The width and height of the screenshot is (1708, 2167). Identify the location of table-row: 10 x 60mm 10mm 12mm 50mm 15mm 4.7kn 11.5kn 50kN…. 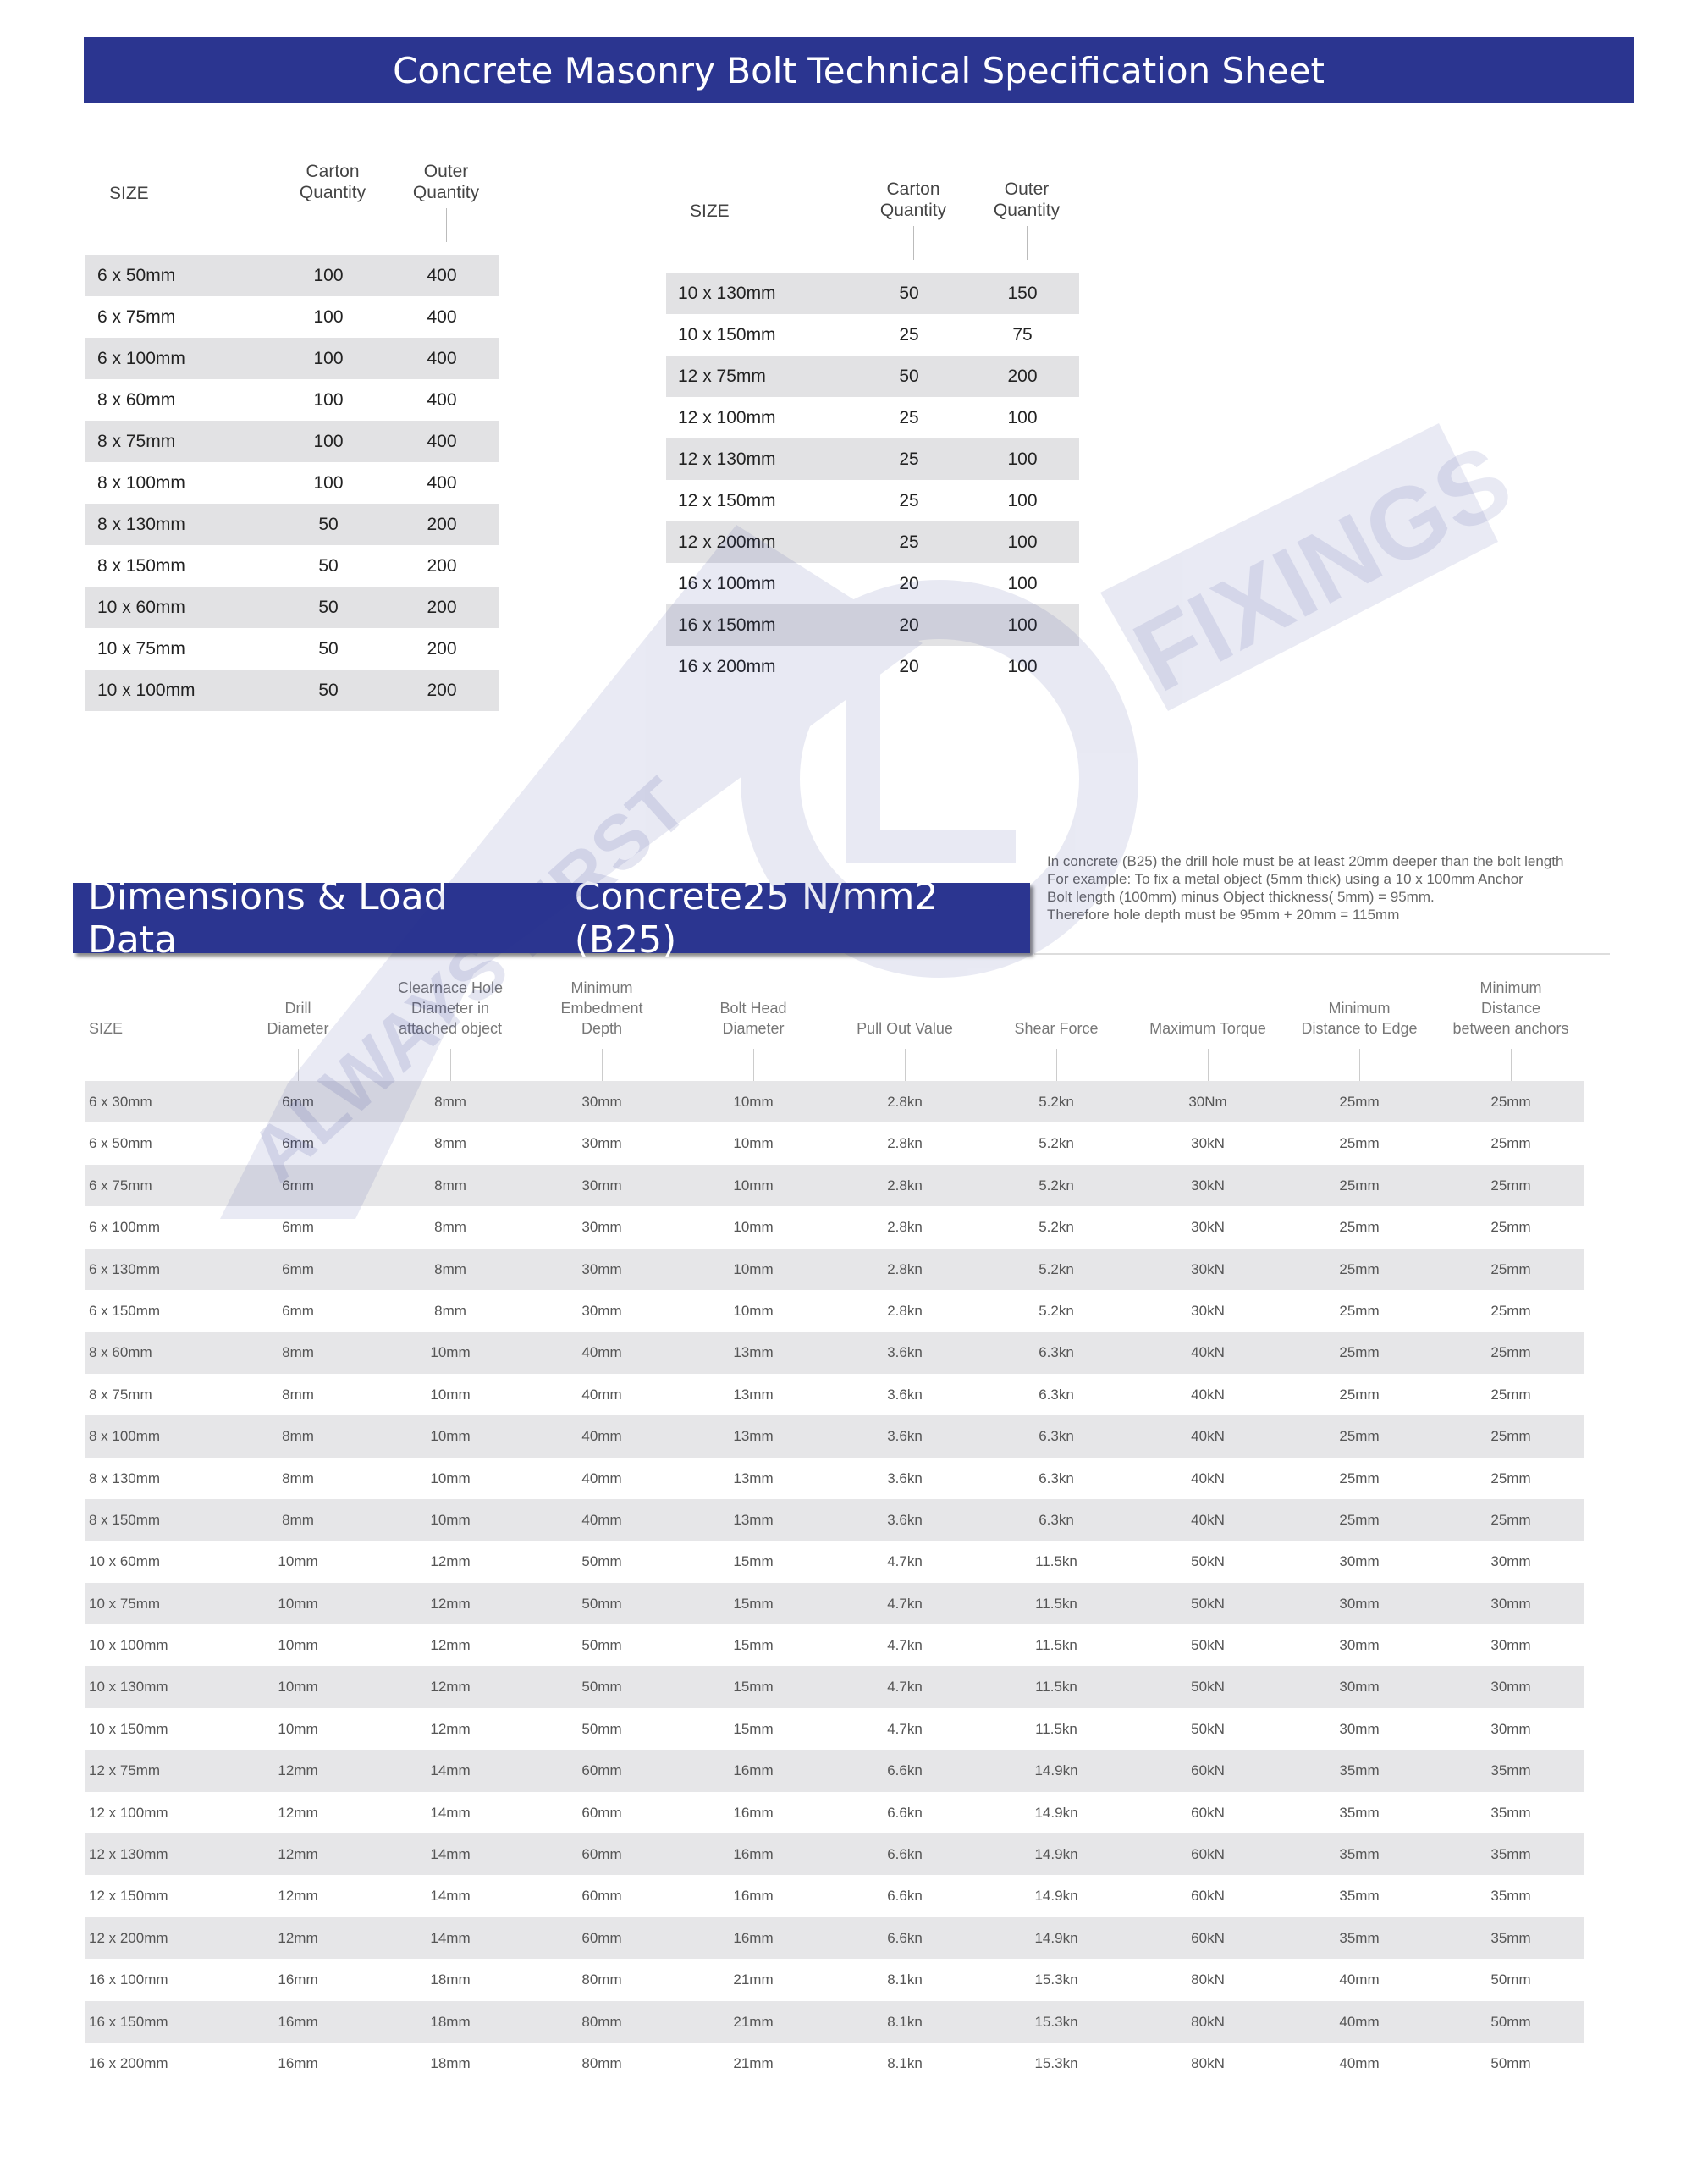
(834, 1561).